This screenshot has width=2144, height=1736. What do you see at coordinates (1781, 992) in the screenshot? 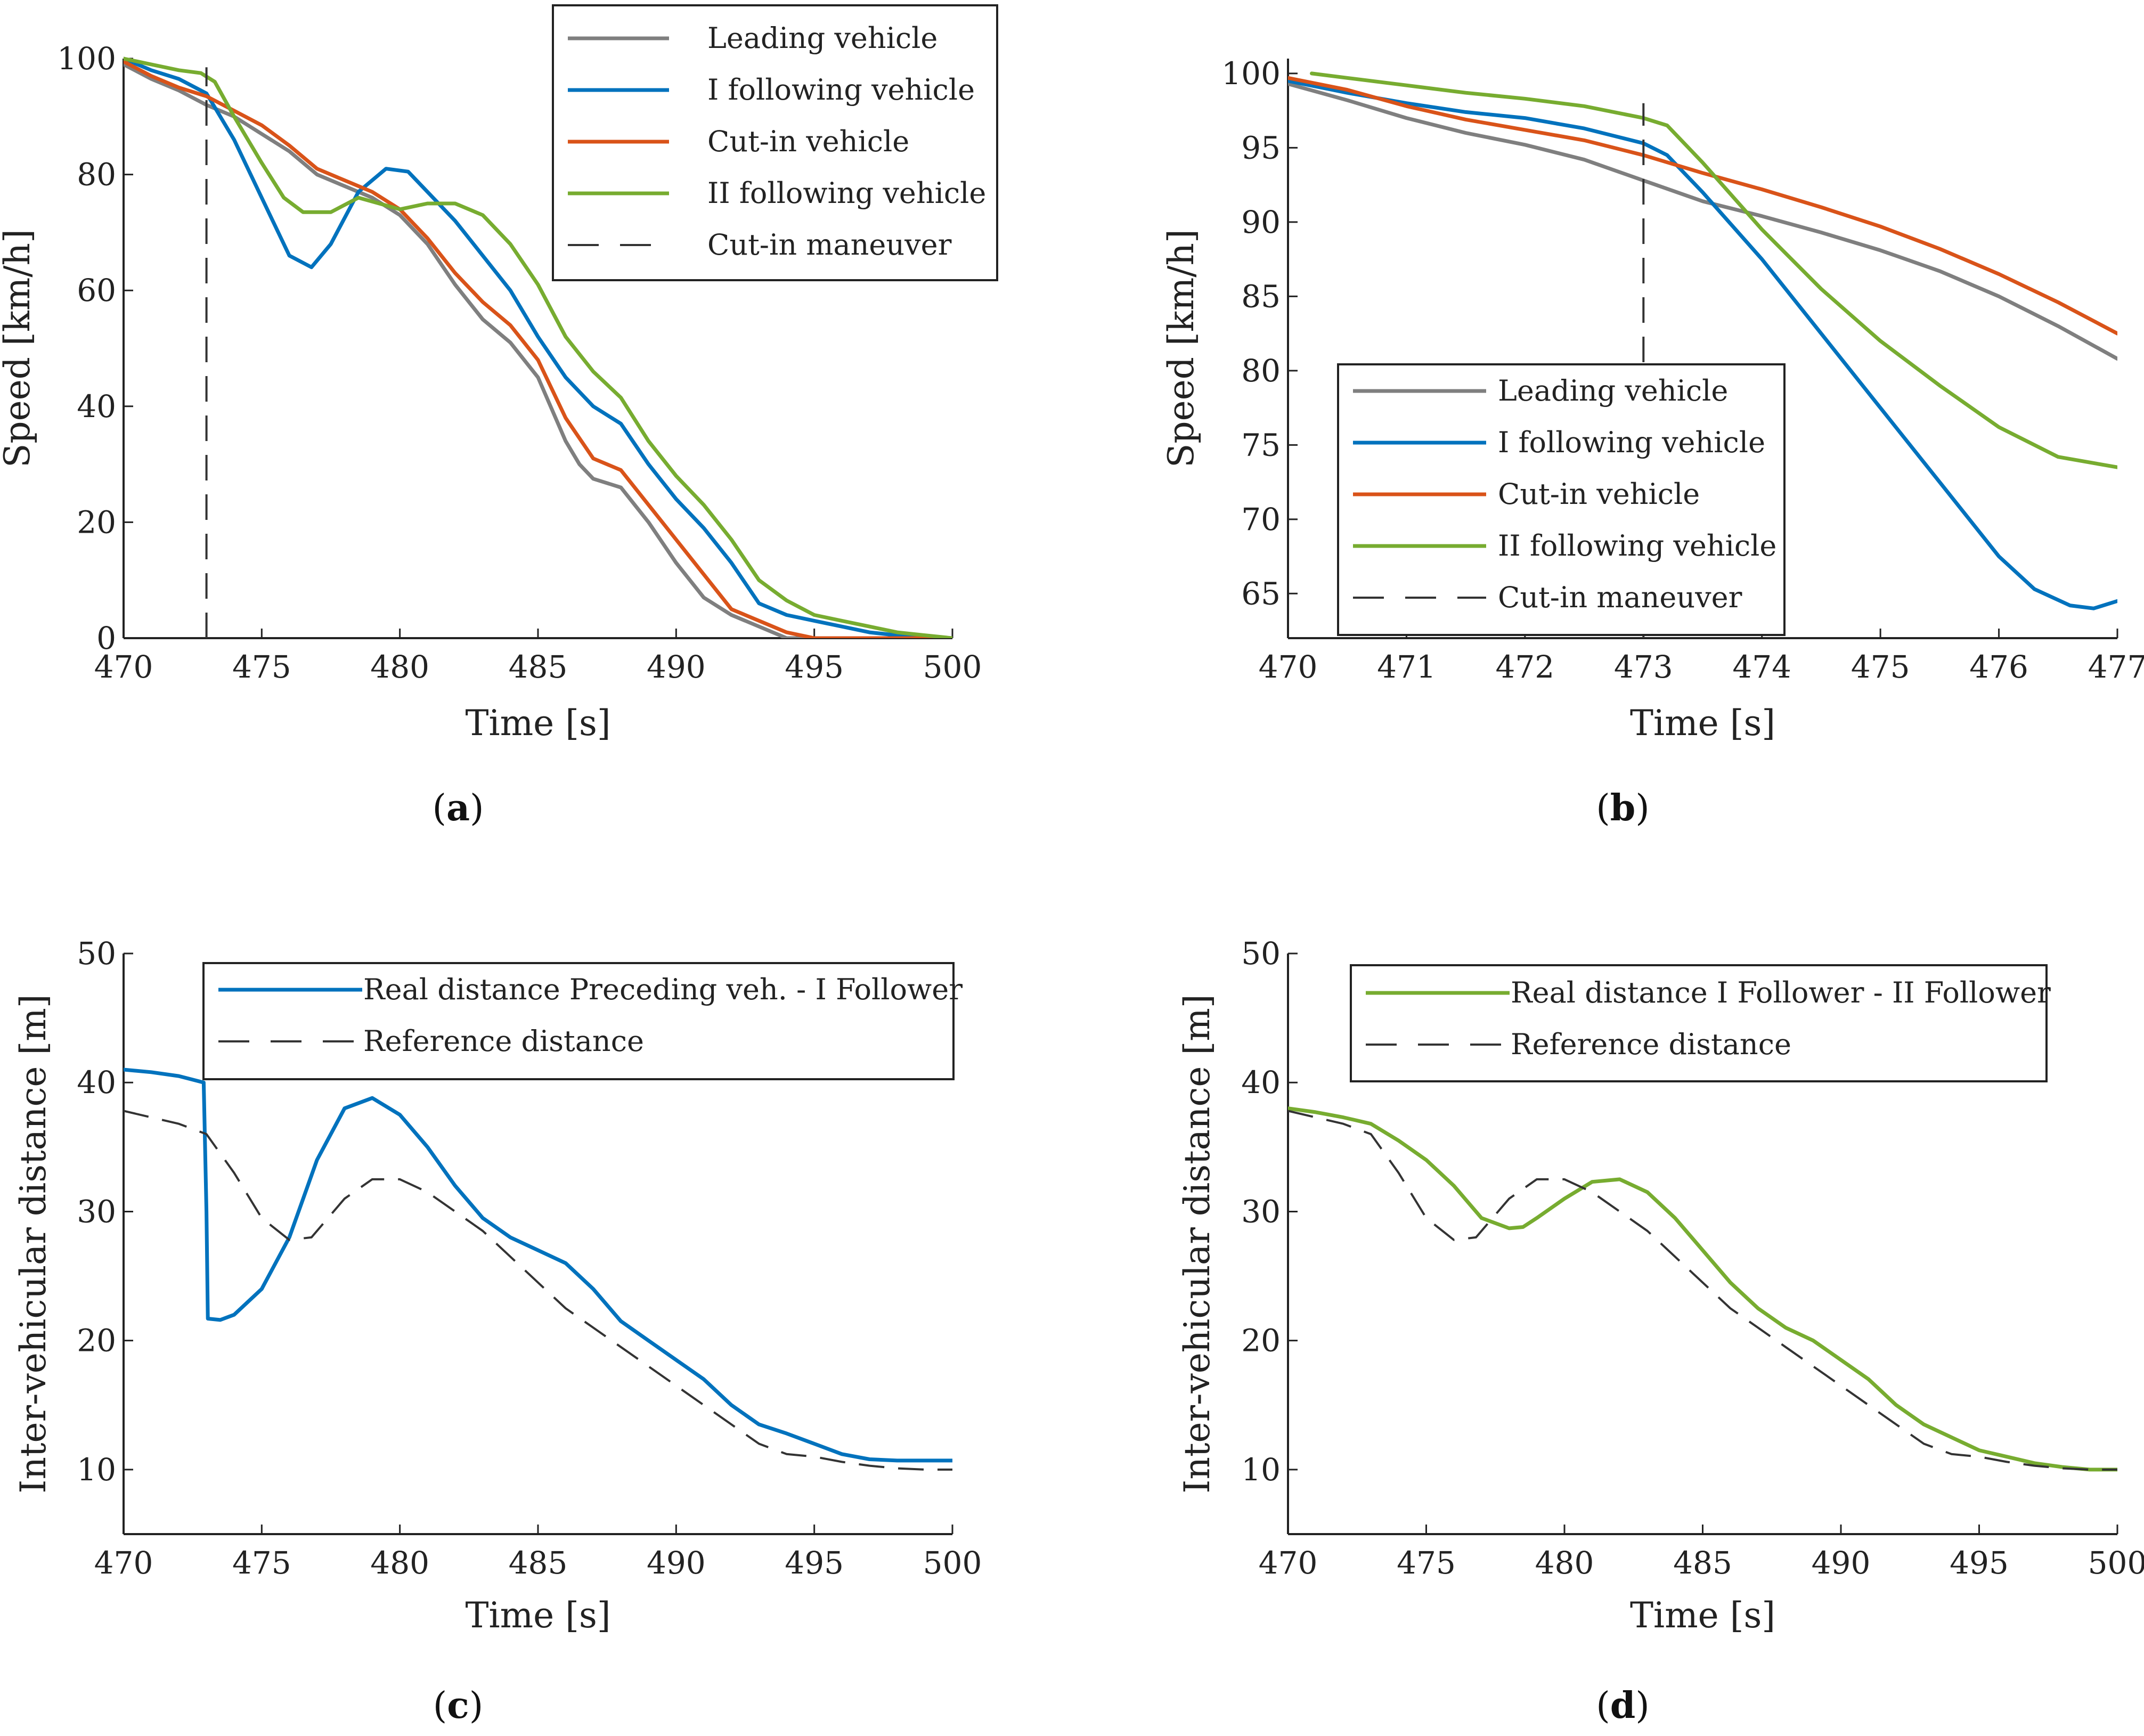
I see `legend-entry: Real distance I Follower - II Follower` at bounding box center [1781, 992].